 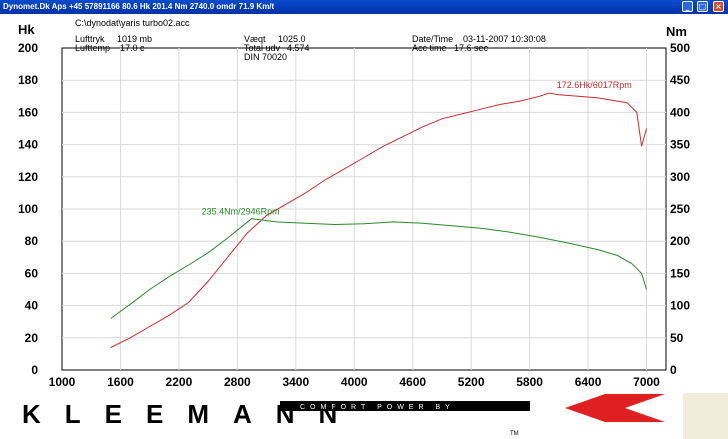 I want to click on right-axis-unit: Nm, so click(x=676, y=31).